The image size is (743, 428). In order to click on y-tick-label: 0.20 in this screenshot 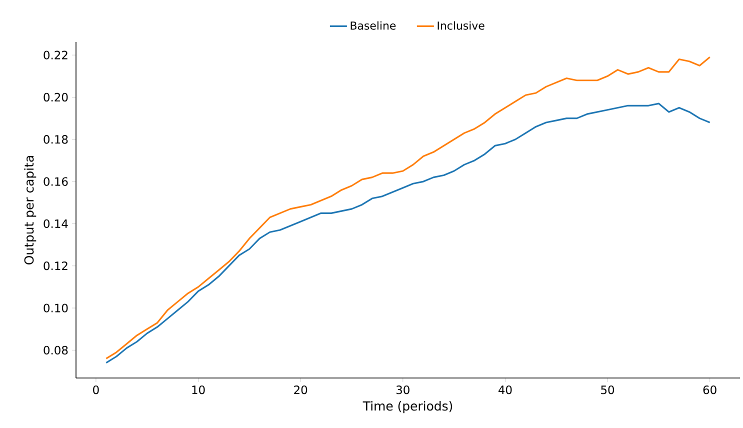, I will do `click(56, 97)`.